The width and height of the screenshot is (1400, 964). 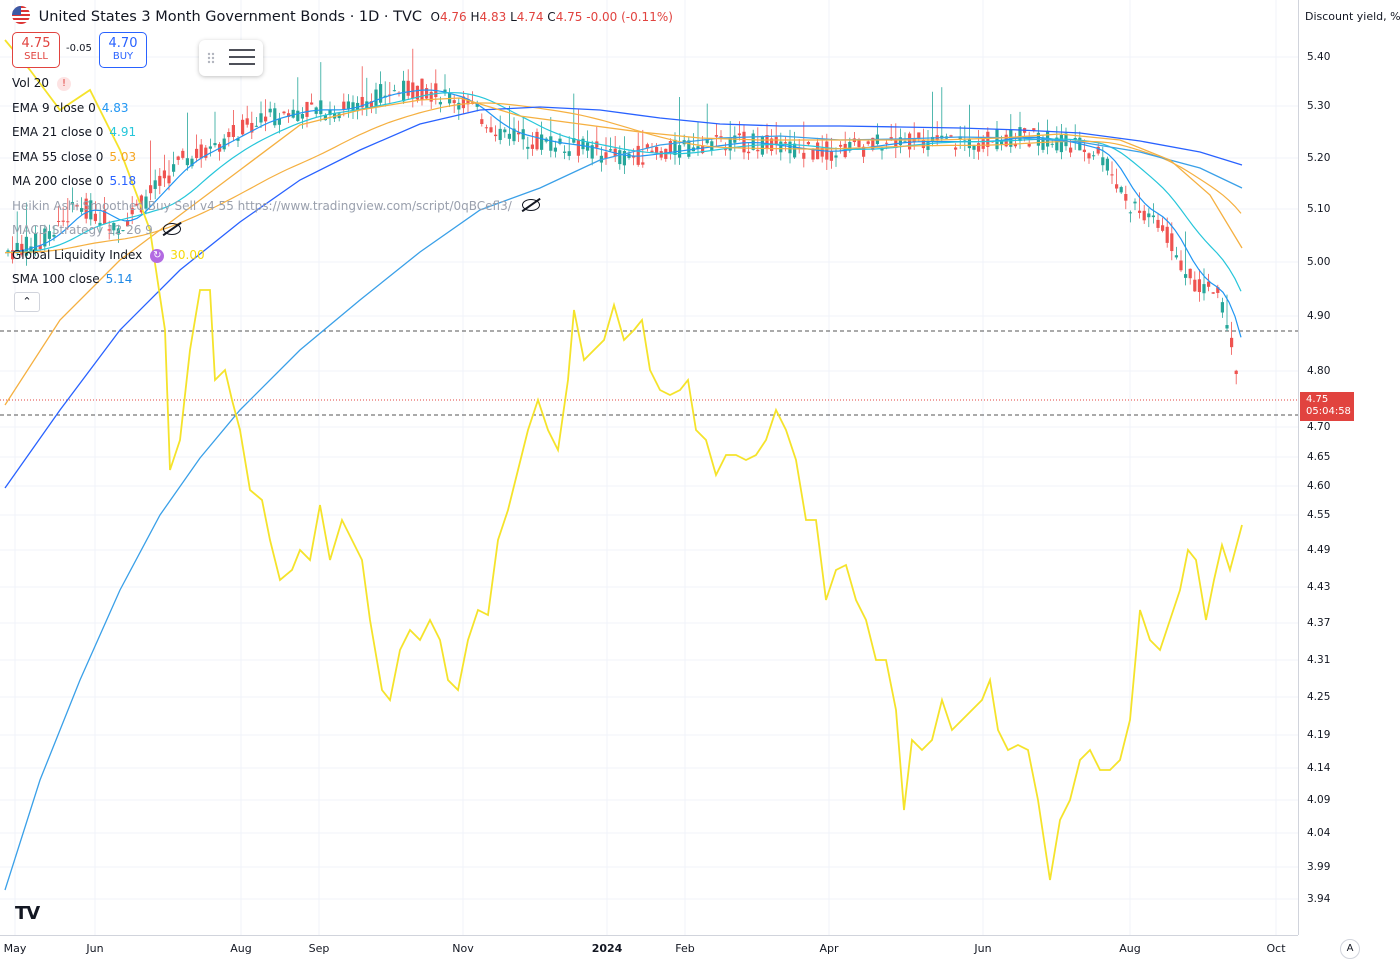 I want to click on price-axis-title: Discount yield, %, so click(x=1352, y=16).